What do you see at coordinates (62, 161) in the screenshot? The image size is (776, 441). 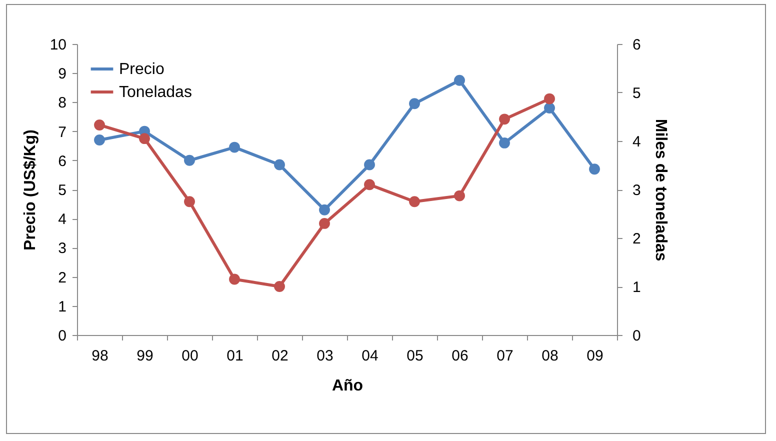 I see `y-tick-label: 6` at bounding box center [62, 161].